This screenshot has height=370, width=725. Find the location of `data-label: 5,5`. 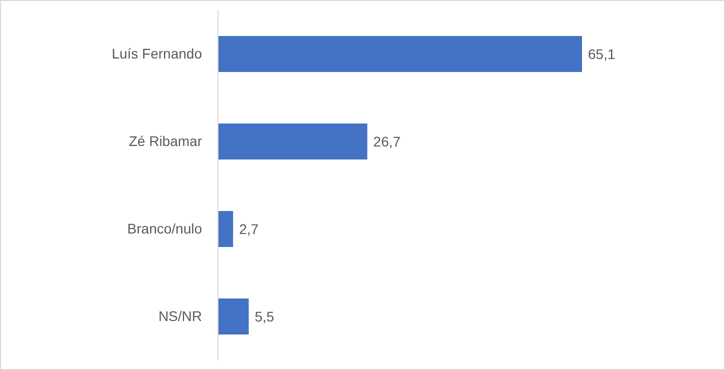

data-label: 5,5 is located at coordinates (264, 316).